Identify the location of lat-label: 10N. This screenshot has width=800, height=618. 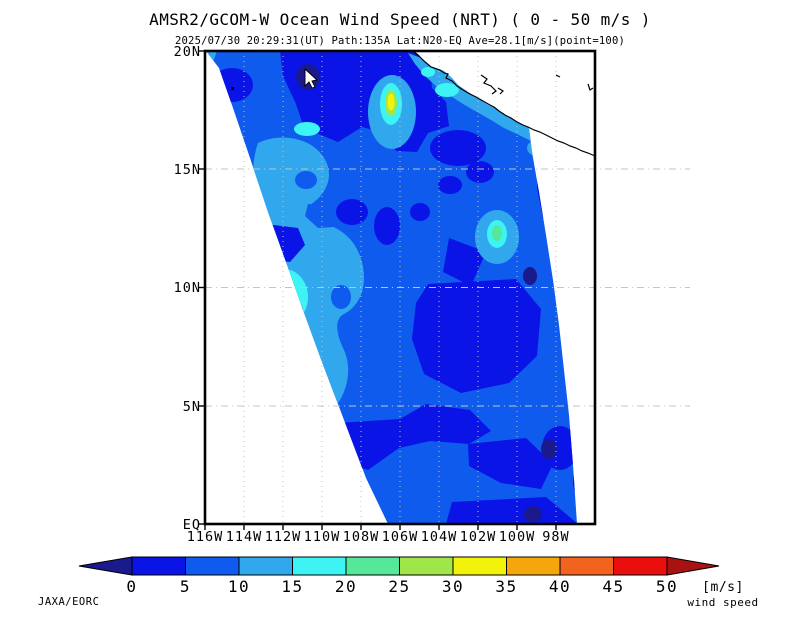
(187, 288).